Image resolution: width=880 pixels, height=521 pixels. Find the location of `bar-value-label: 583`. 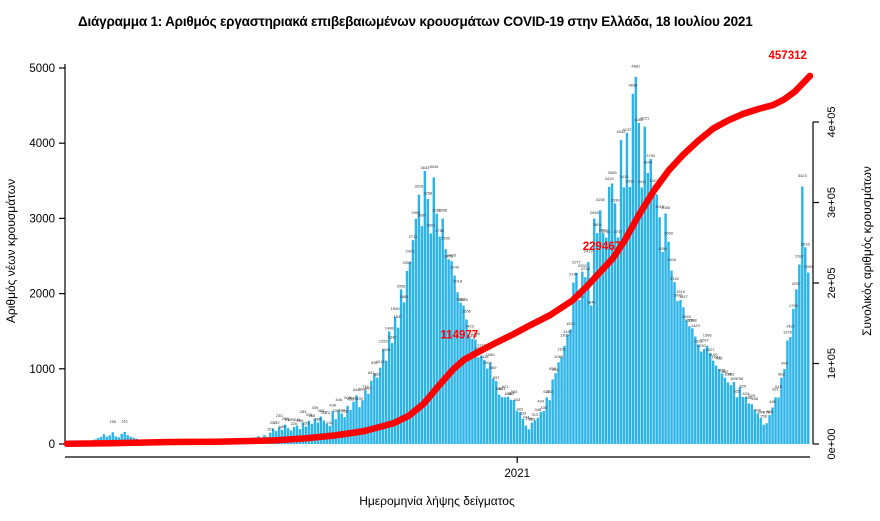

bar-value-label: 583 is located at coordinates (514, 391).